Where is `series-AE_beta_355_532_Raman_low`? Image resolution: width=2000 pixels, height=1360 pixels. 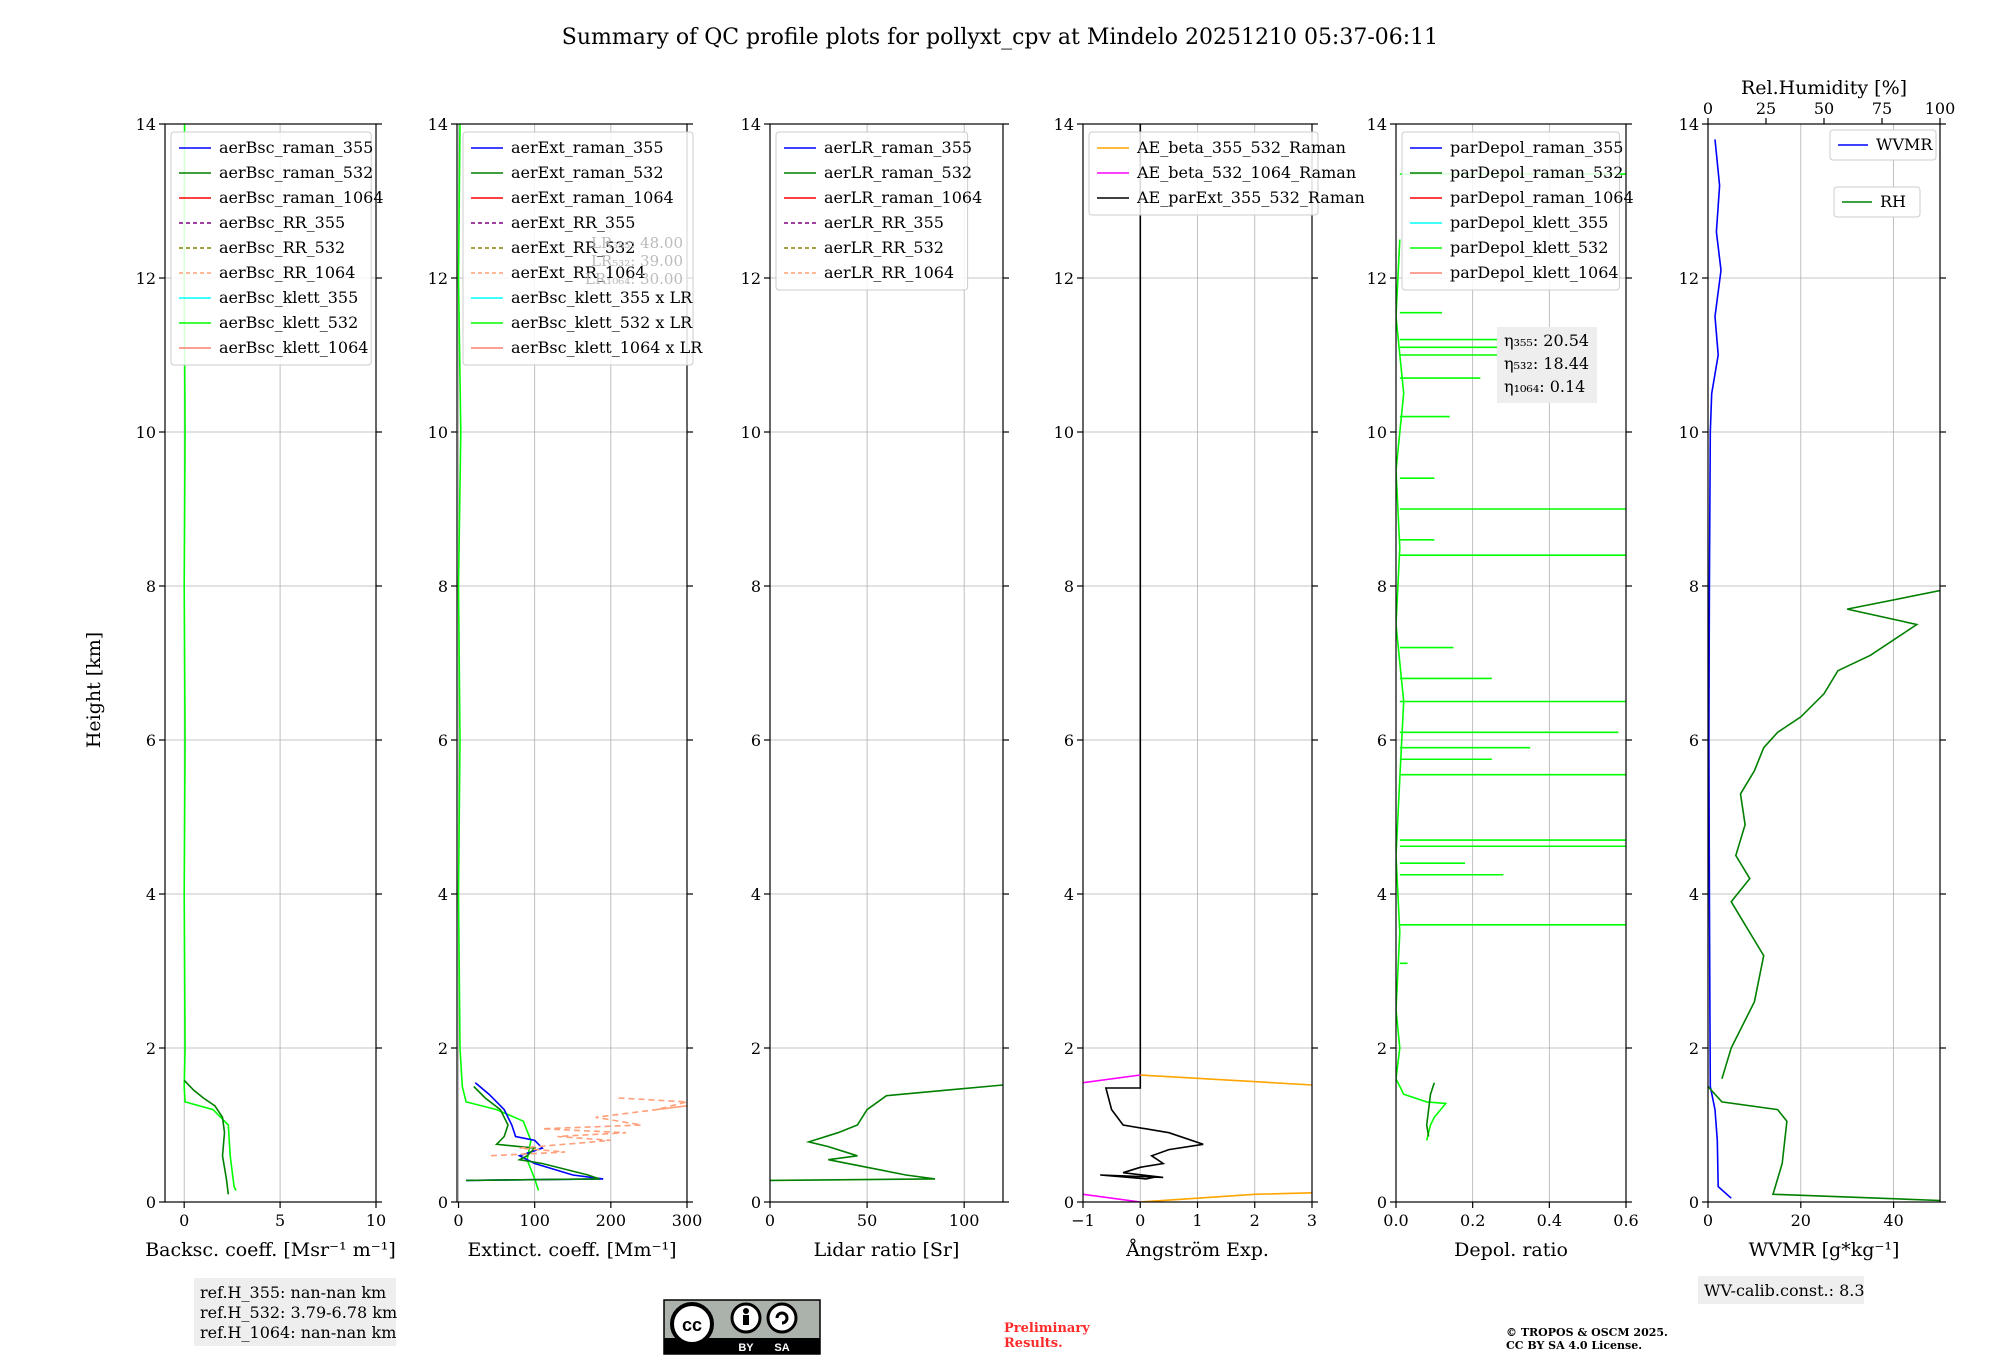
series-AE_beta_355_532_Raman_low is located at coordinates (1226, 1197).